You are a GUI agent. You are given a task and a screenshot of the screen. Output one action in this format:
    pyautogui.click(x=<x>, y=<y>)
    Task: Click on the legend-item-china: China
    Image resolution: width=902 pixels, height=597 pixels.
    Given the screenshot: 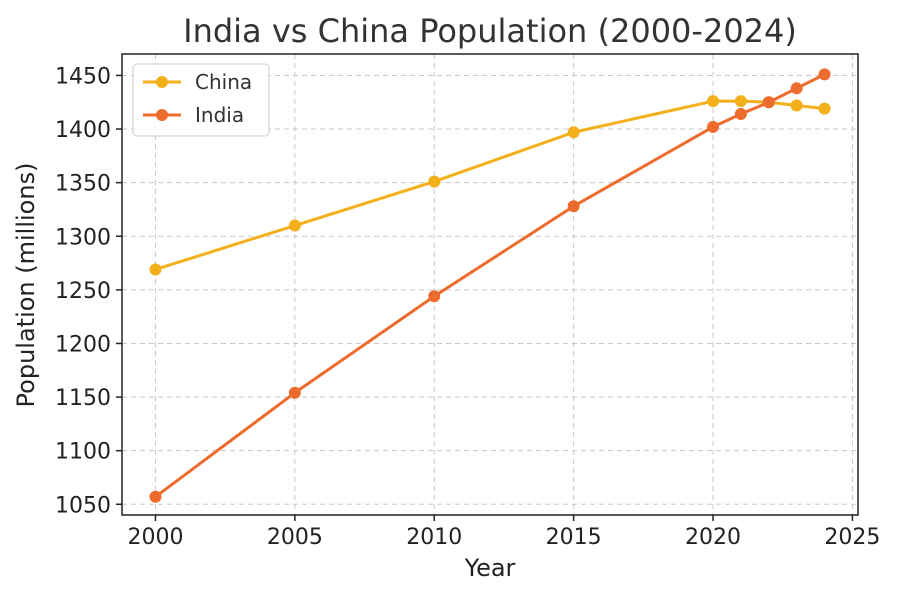 What is the action you would take?
    pyautogui.click(x=197, y=82)
    